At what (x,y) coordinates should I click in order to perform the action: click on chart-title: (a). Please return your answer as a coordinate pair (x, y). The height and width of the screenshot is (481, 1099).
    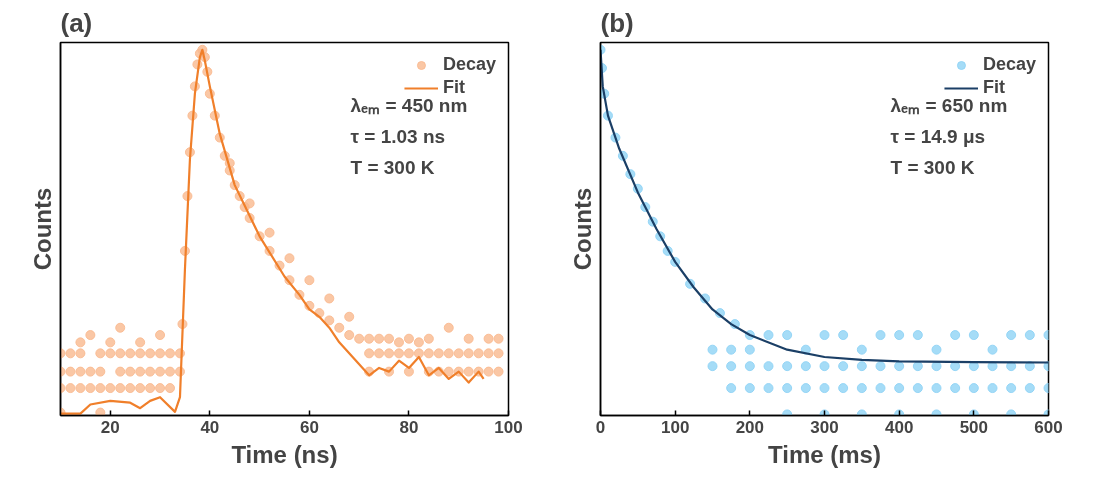
    Looking at the image, I should click on (76, 22).